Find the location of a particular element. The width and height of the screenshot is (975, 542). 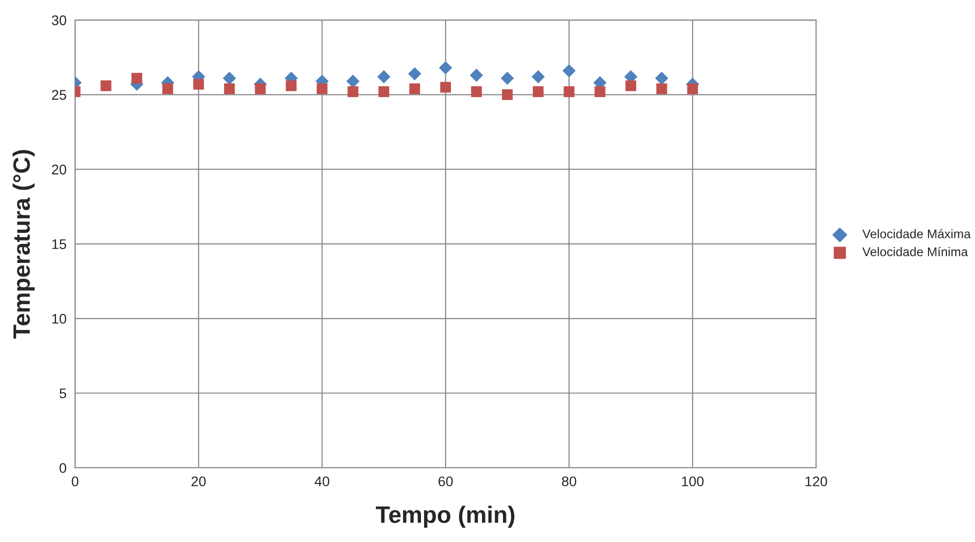

x-tick-label: 40 is located at coordinates (322, 481).